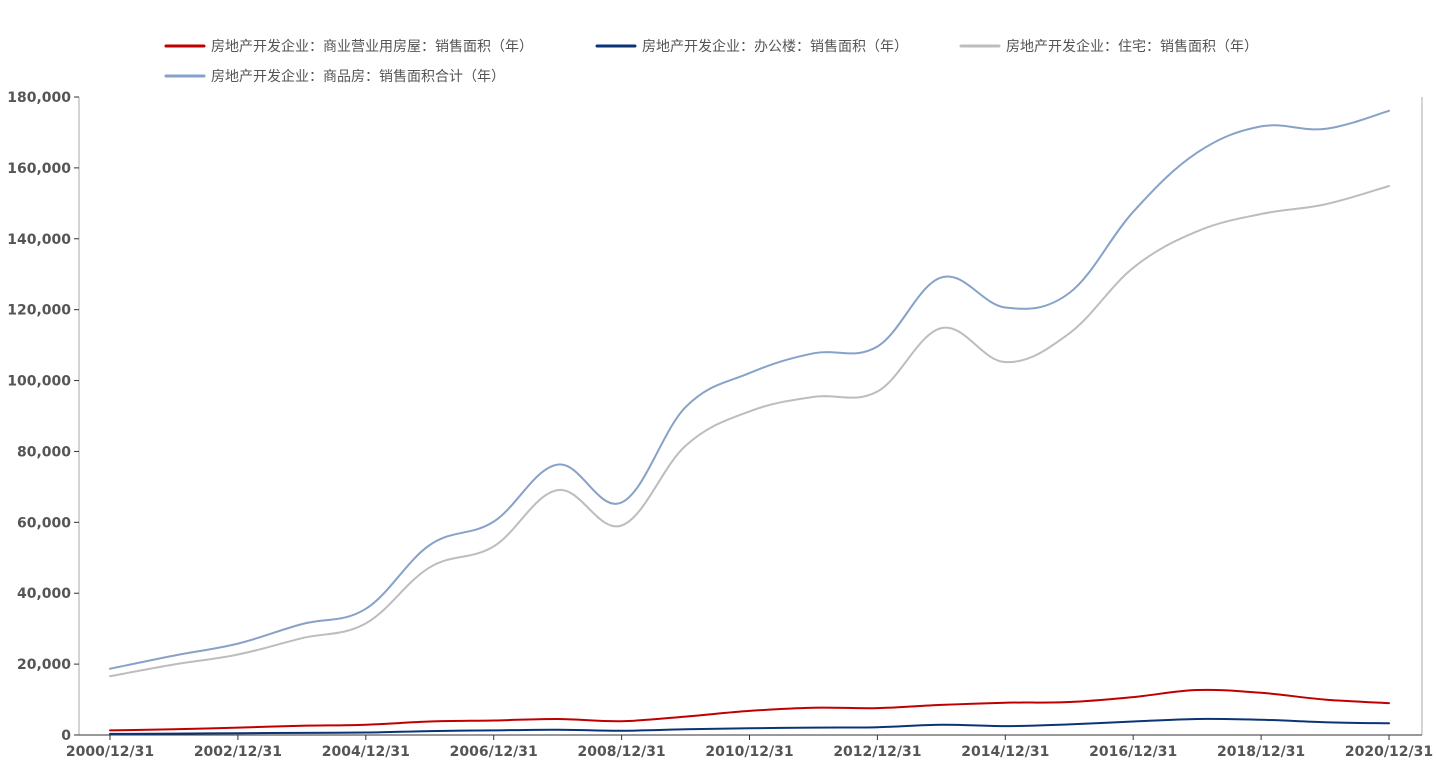 This screenshot has width=1436, height=769. I want to click on x-tick-label: 2020/12/31, so click(1389, 752).